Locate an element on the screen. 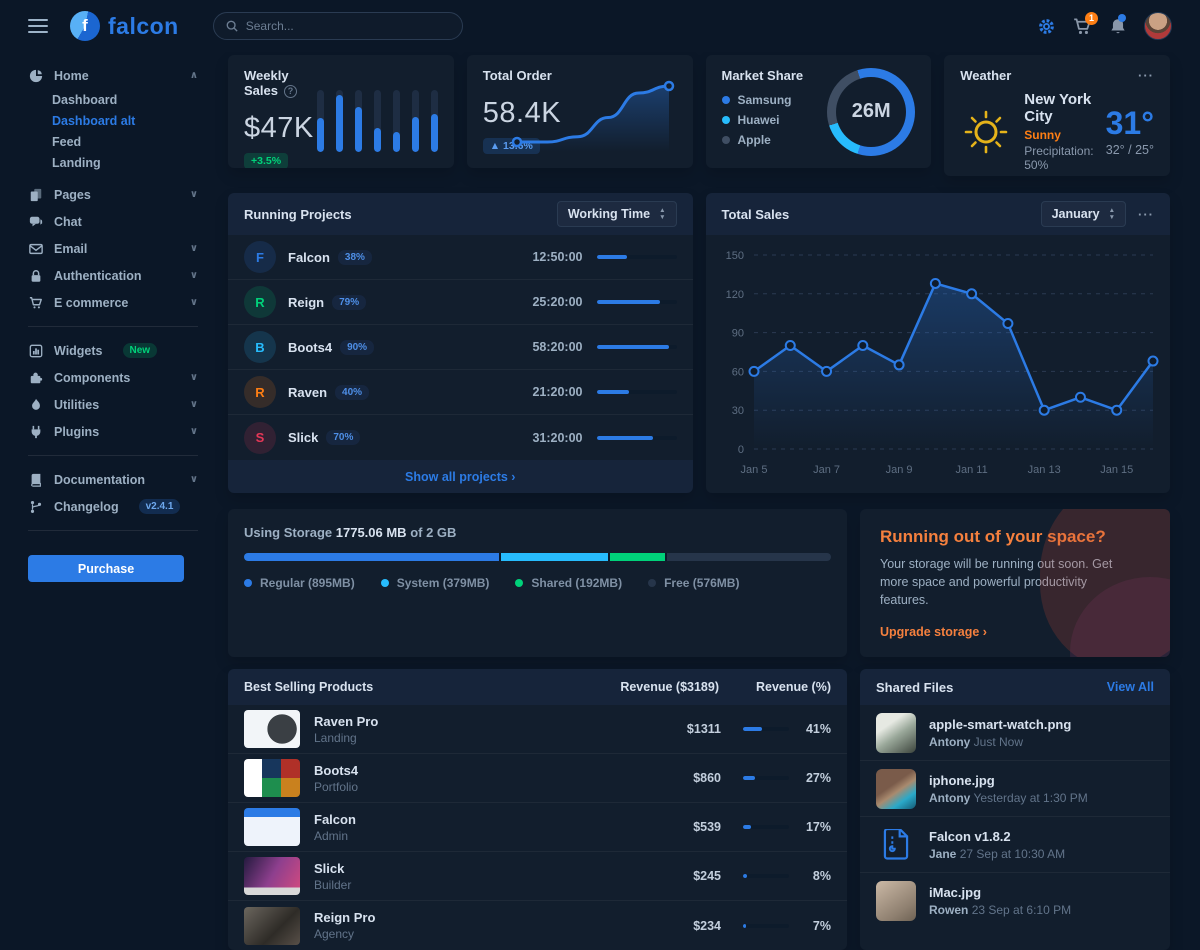 The width and height of the screenshot is (1200, 950). sidebar-item-documentation: Documentation ∨ is located at coordinates (113, 479).